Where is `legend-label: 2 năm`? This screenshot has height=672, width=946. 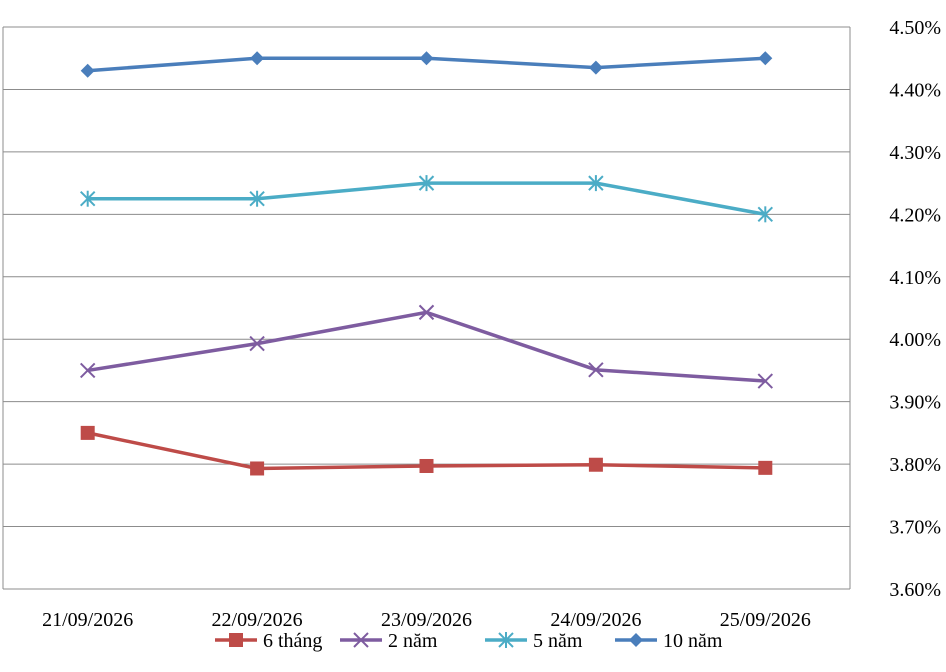 legend-label: 2 năm is located at coordinates (413, 641).